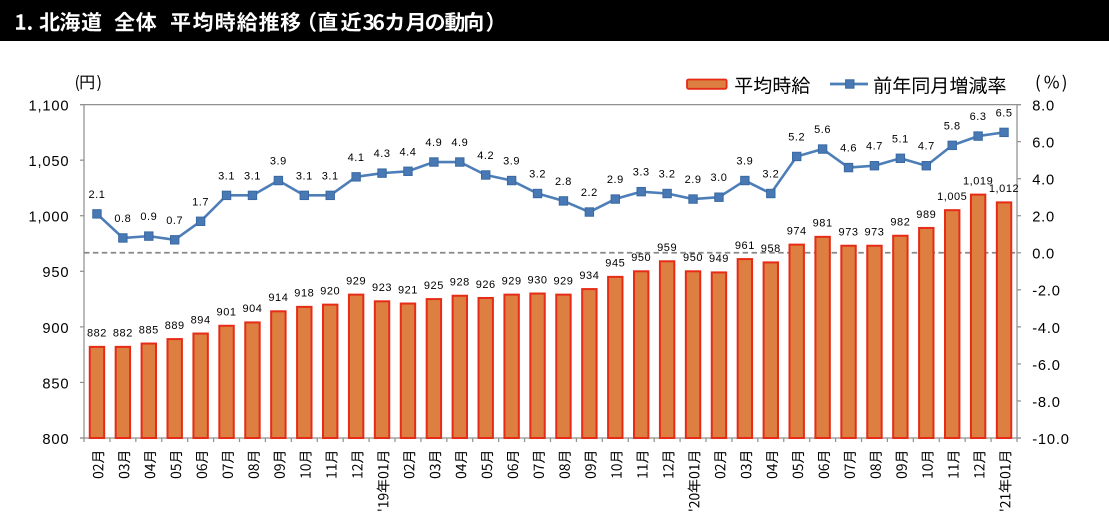 Image resolution: width=1109 pixels, height=521 pixels. Describe the element at coordinates (1046, 366) in the screenshot. I see `svg-text: -6.0` at that location.